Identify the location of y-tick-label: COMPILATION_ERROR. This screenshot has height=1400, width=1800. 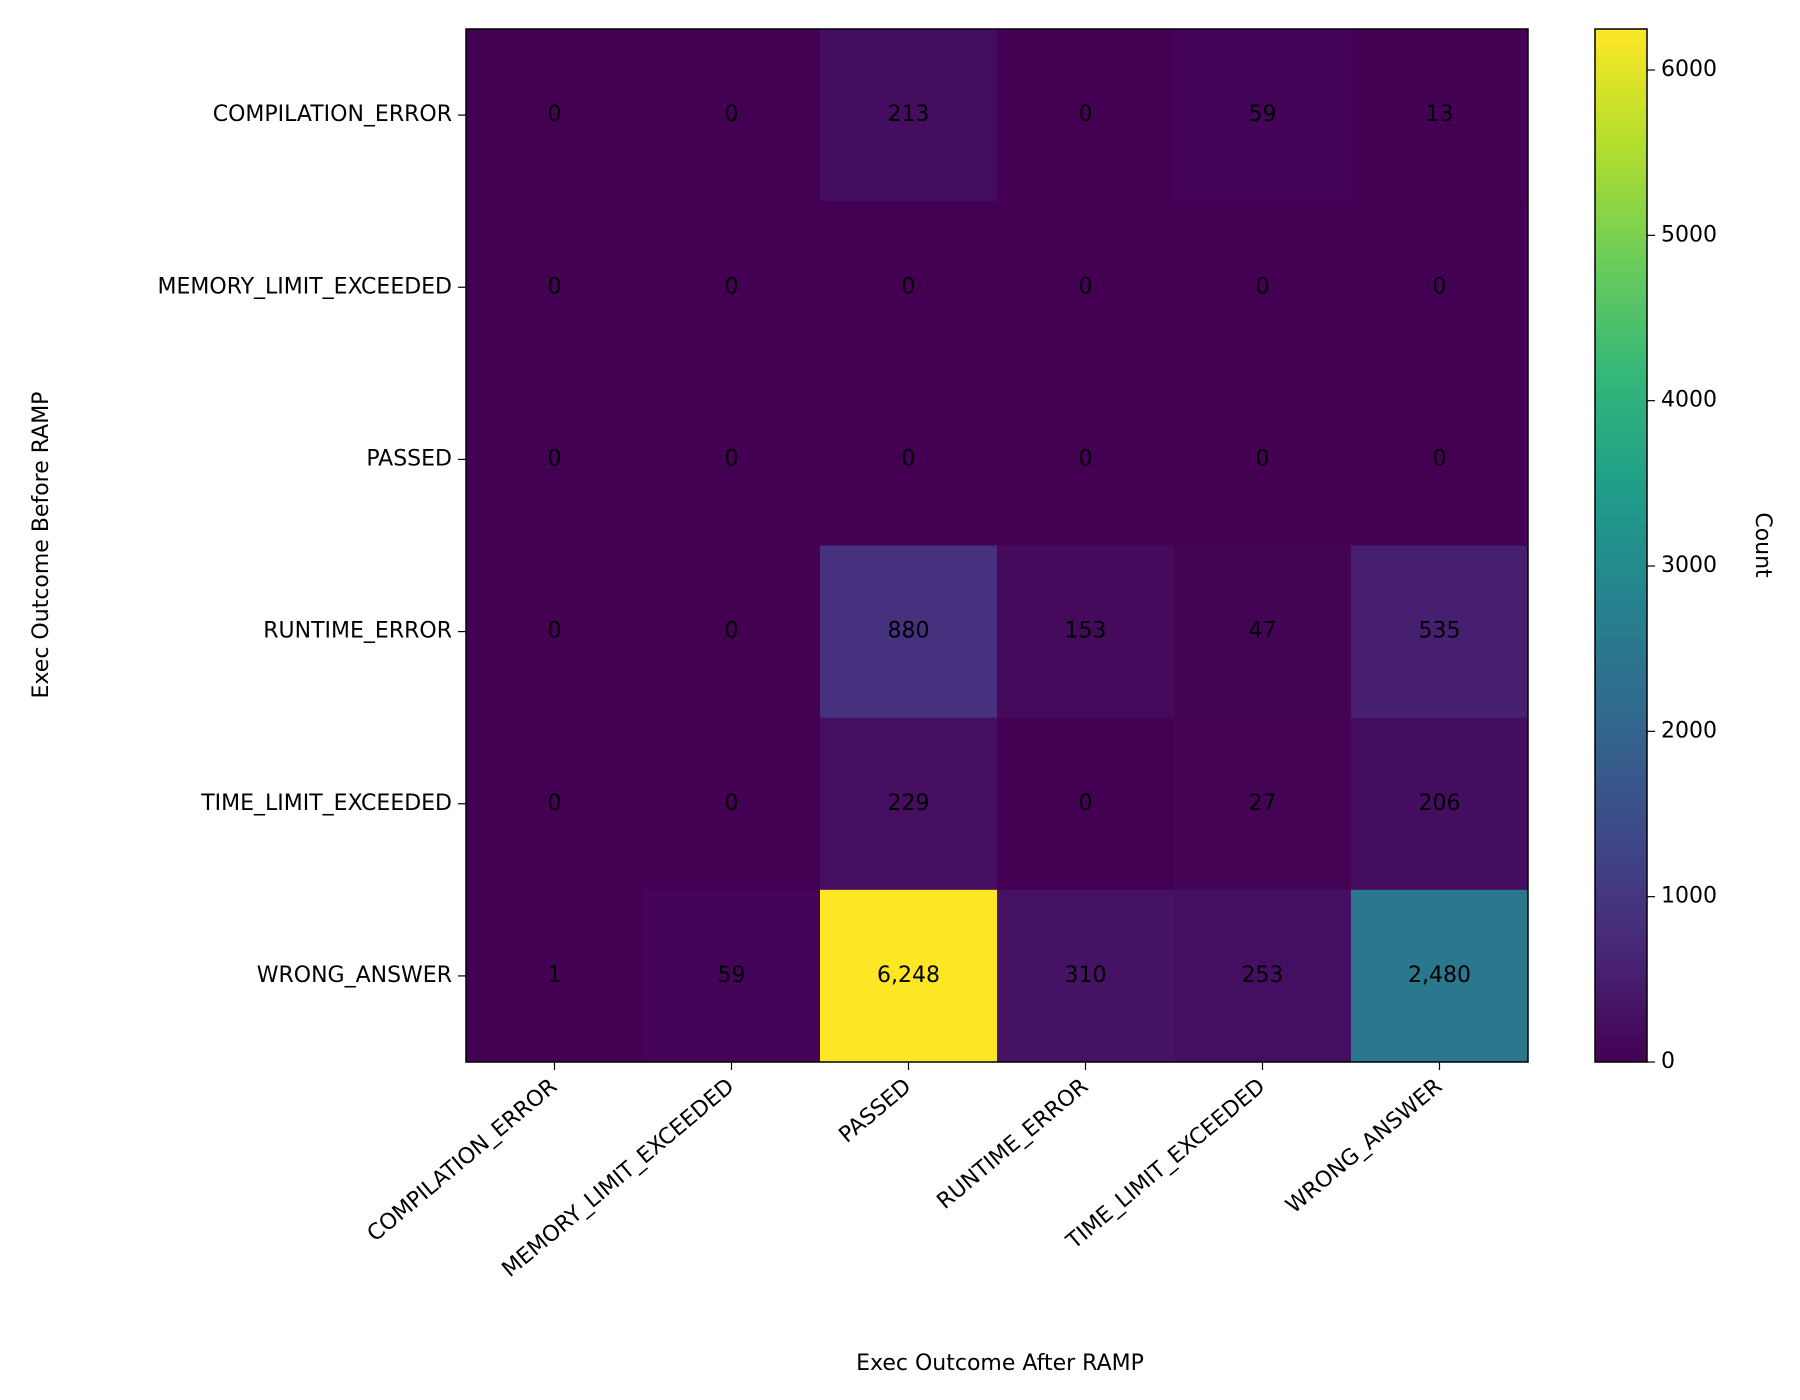
(332, 114).